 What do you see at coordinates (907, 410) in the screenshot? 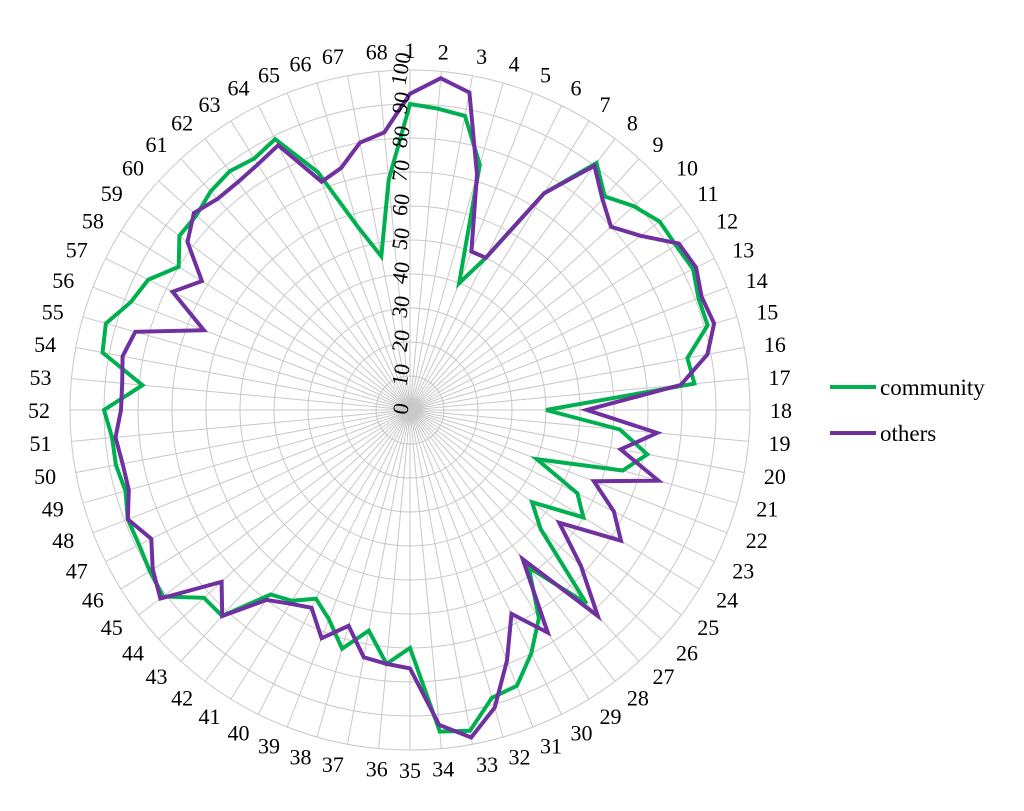
I see `chart-legend: community others` at bounding box center [907, 410].